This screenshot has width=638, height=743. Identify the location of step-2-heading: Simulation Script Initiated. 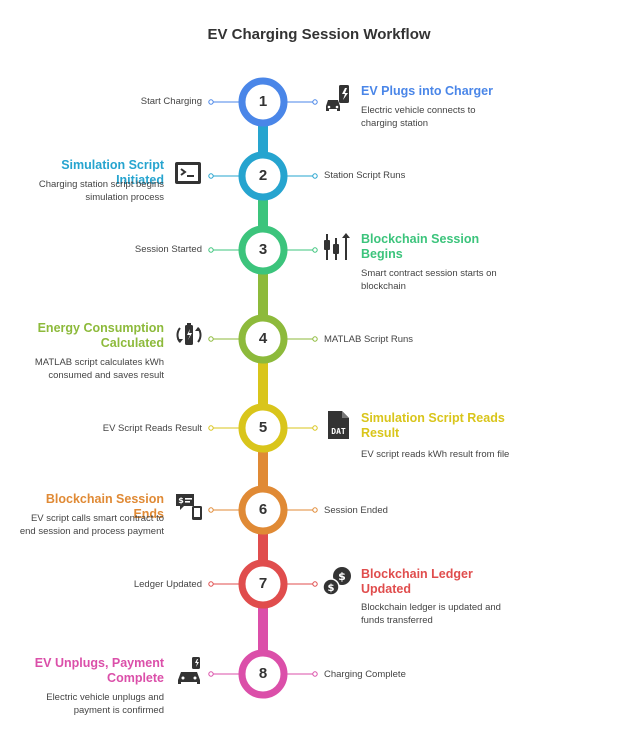
(112, 172).